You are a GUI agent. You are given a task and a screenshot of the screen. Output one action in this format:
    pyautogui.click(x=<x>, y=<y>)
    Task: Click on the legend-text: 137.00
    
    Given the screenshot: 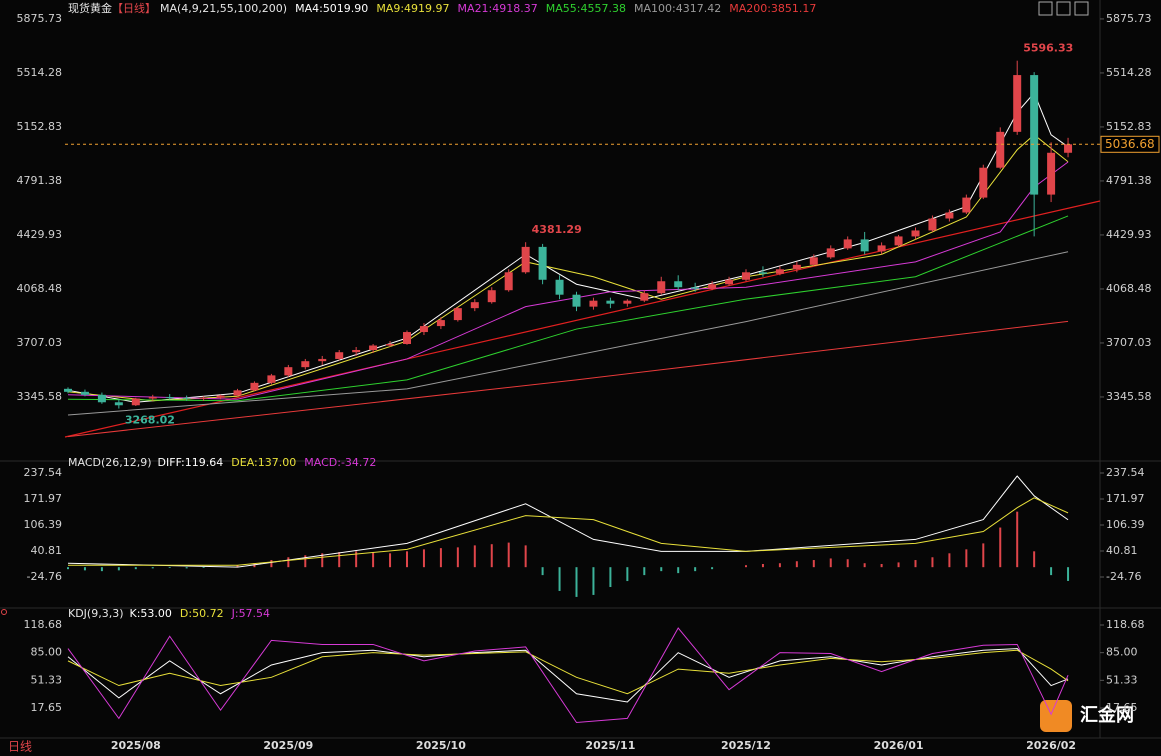 What is the action you would take?
    pyautogui.click(x=277, y=462)
    